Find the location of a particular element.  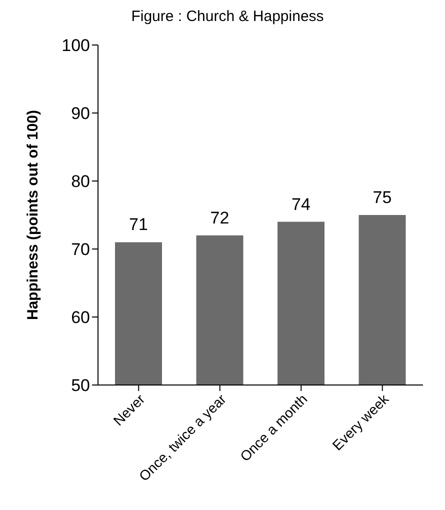

y-tick-label: 70 is located at coordinates (80, 250).